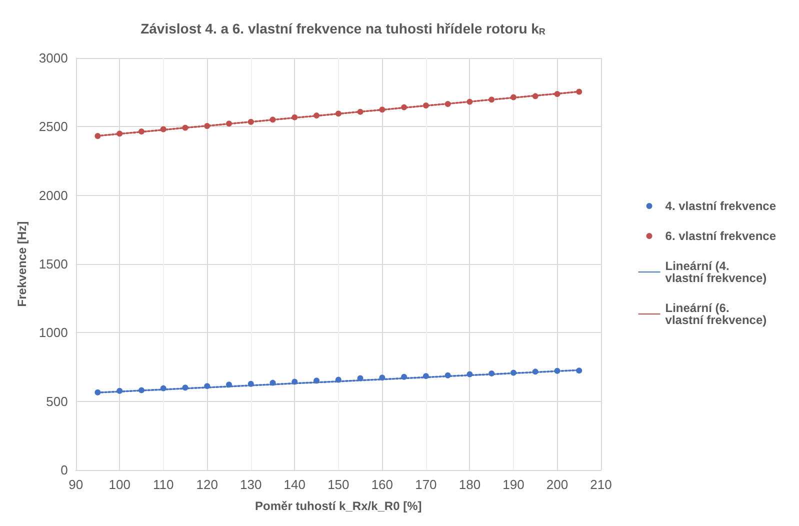  I want to click on legend-label: 6. vlastní frekvence, so click(720, 236).